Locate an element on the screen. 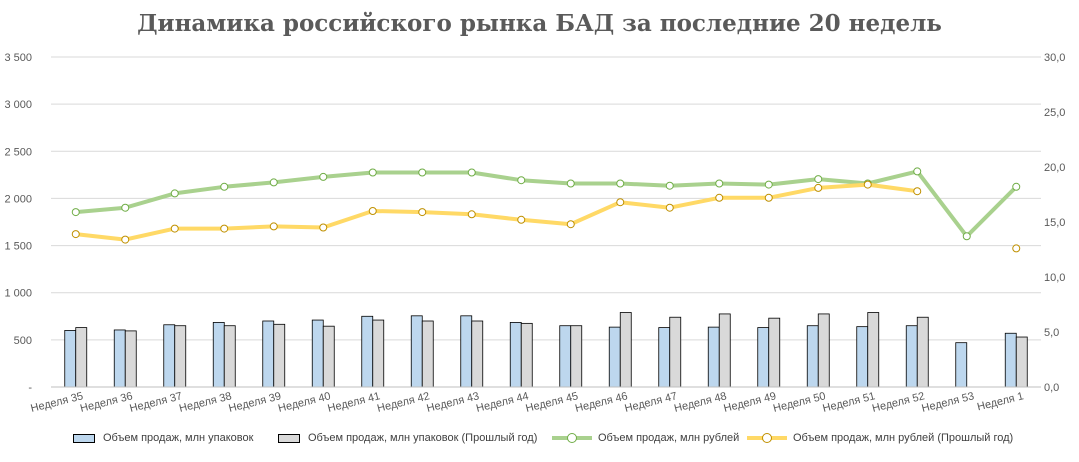 The height and width of the screenshot is (462, 1079). x-tick-label: Неделя 51 is located at coordinates (848, 402).